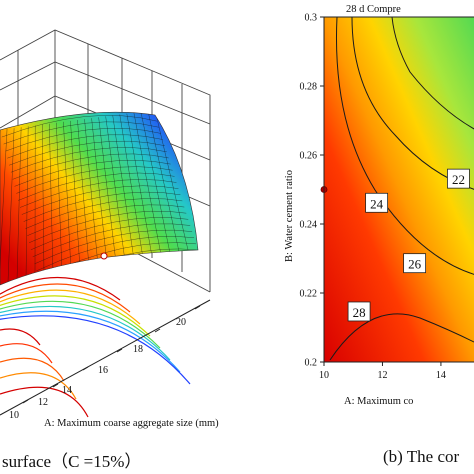  What do you see at coordinates (103, 370) in the screenshot?
I see `x3d-tick-label: 16` at bounding box center [103, 370].